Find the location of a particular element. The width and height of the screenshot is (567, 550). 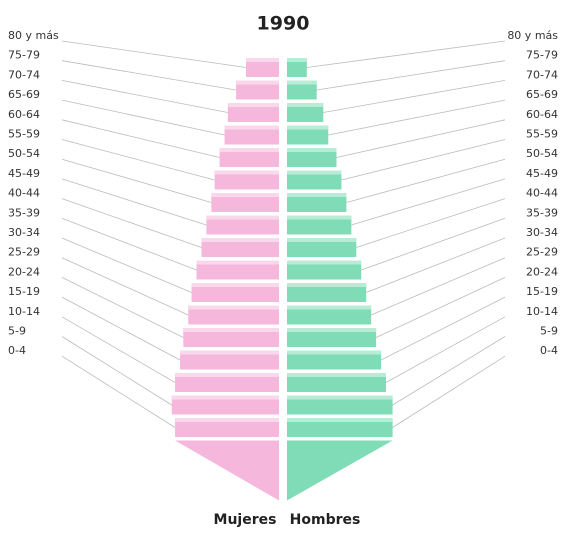

right-category-label: 80 y más is located at coordinates (532, 35).